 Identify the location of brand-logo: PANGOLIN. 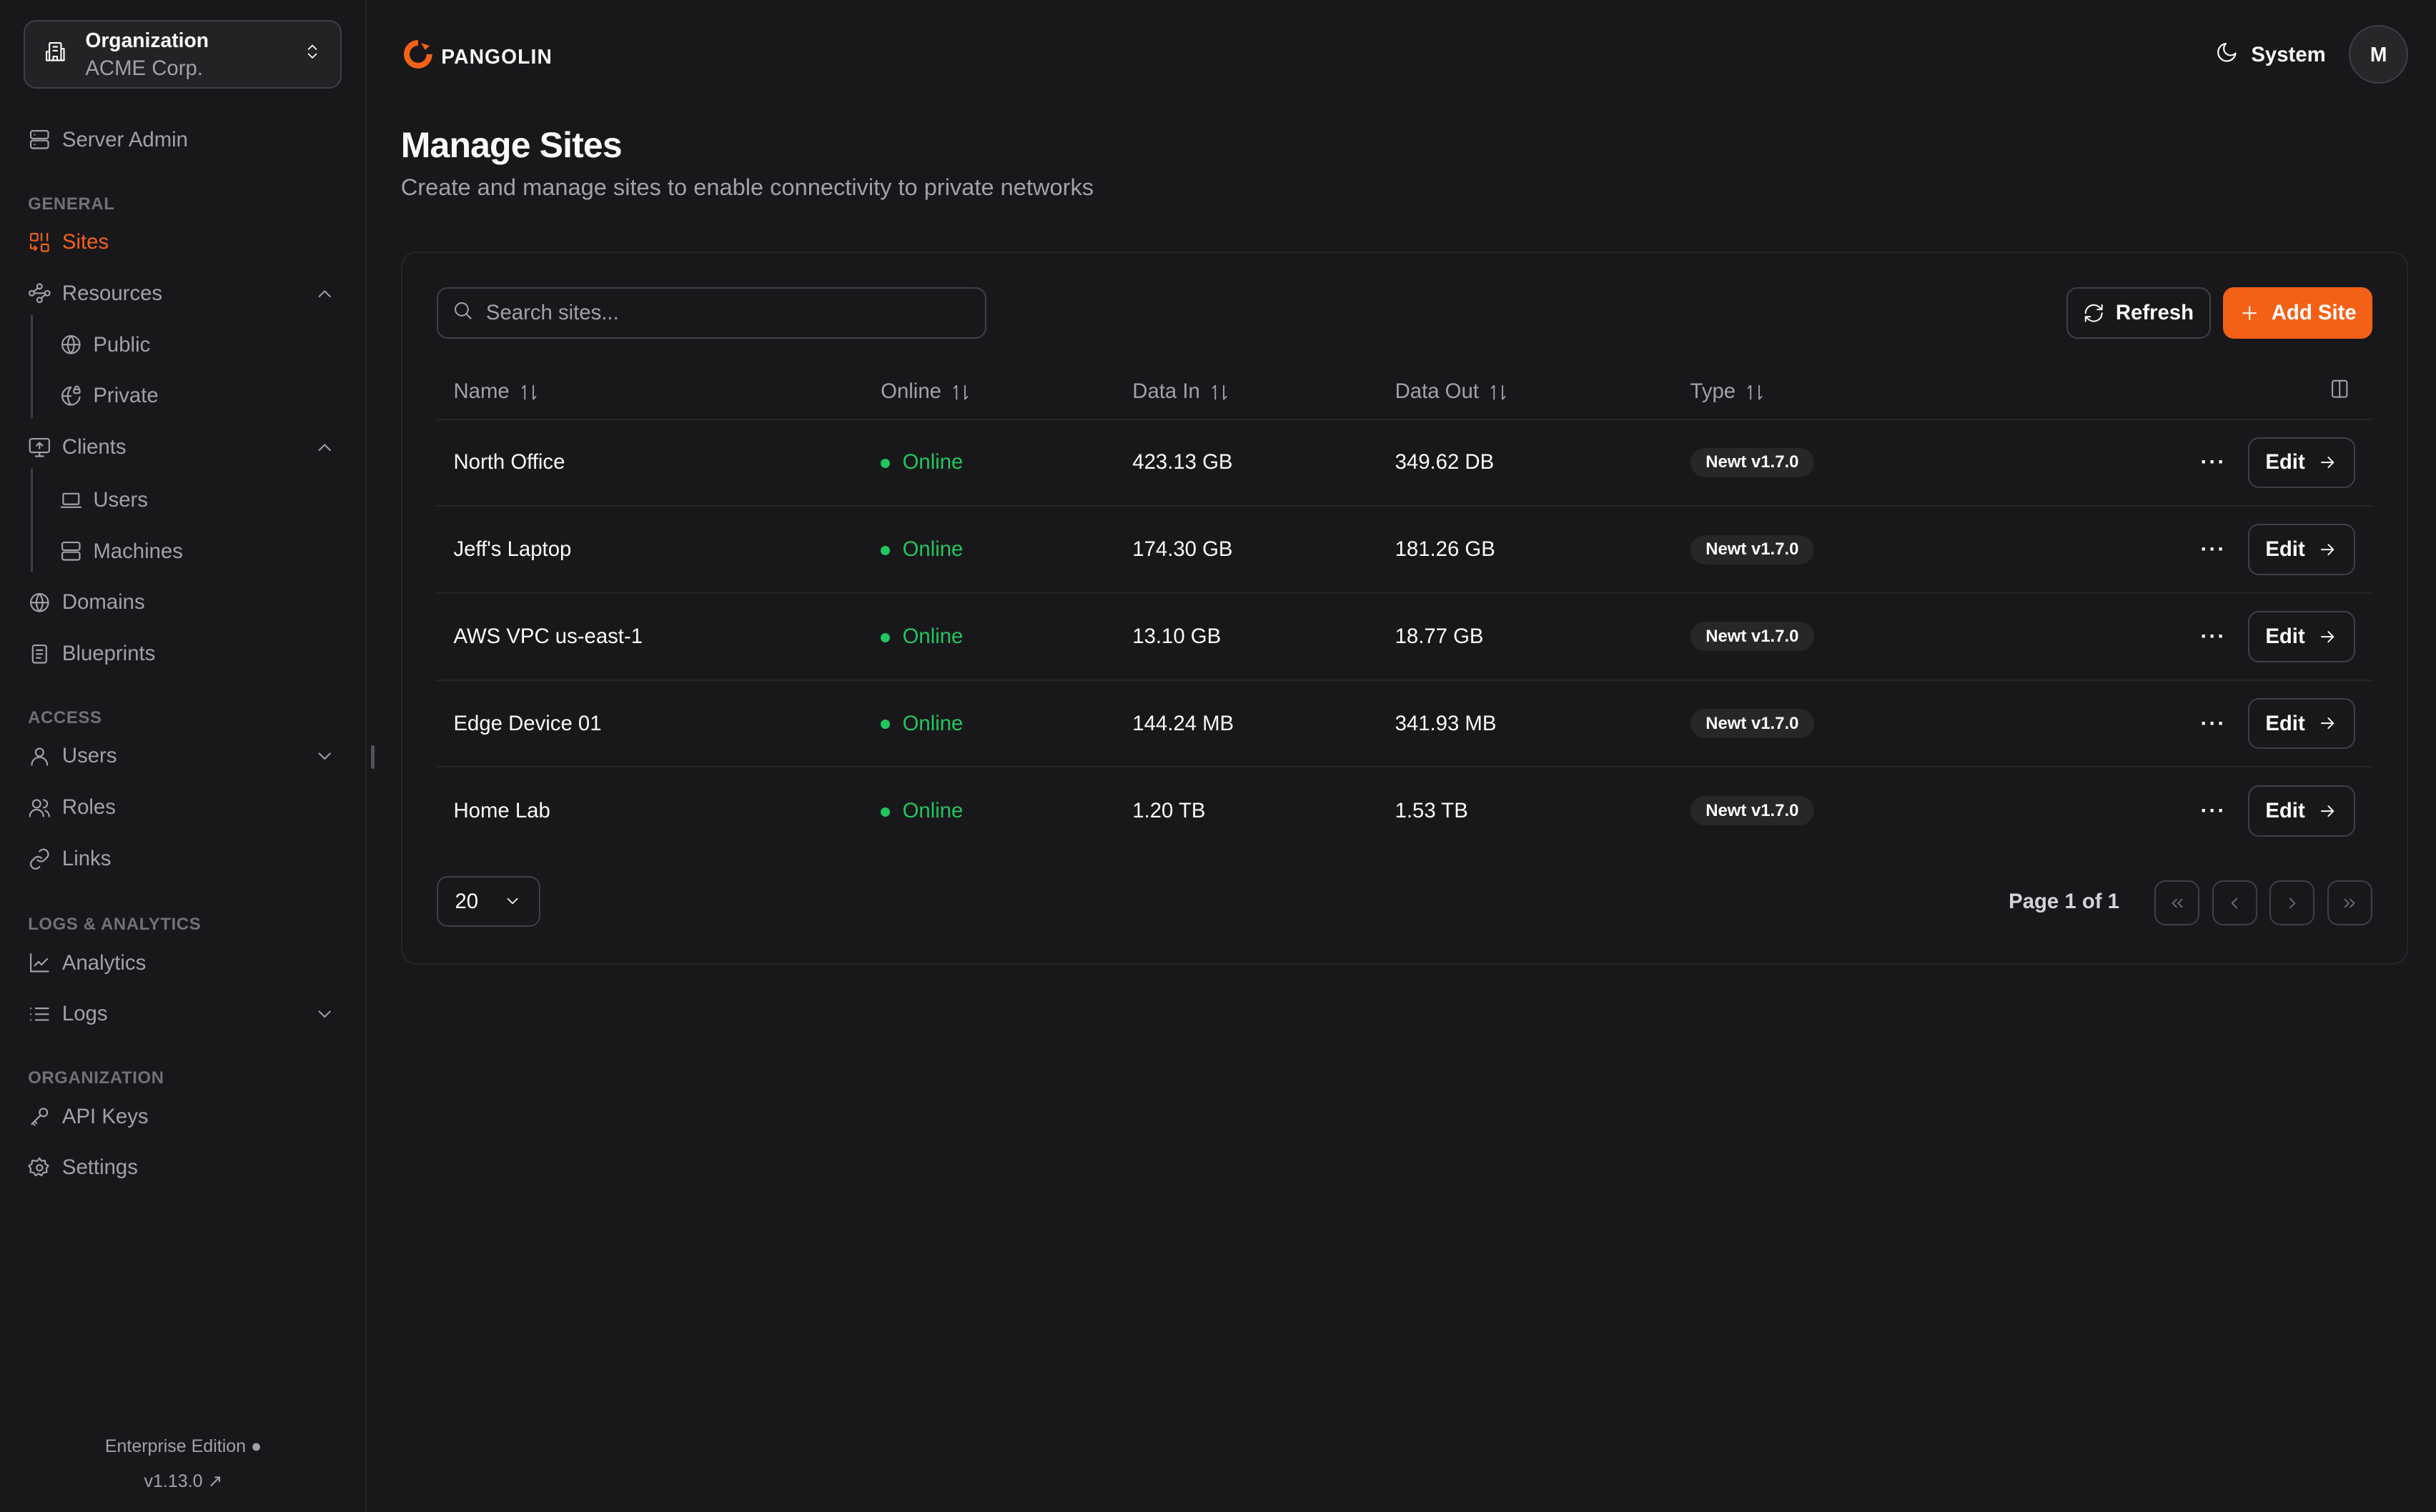
(477, 57).